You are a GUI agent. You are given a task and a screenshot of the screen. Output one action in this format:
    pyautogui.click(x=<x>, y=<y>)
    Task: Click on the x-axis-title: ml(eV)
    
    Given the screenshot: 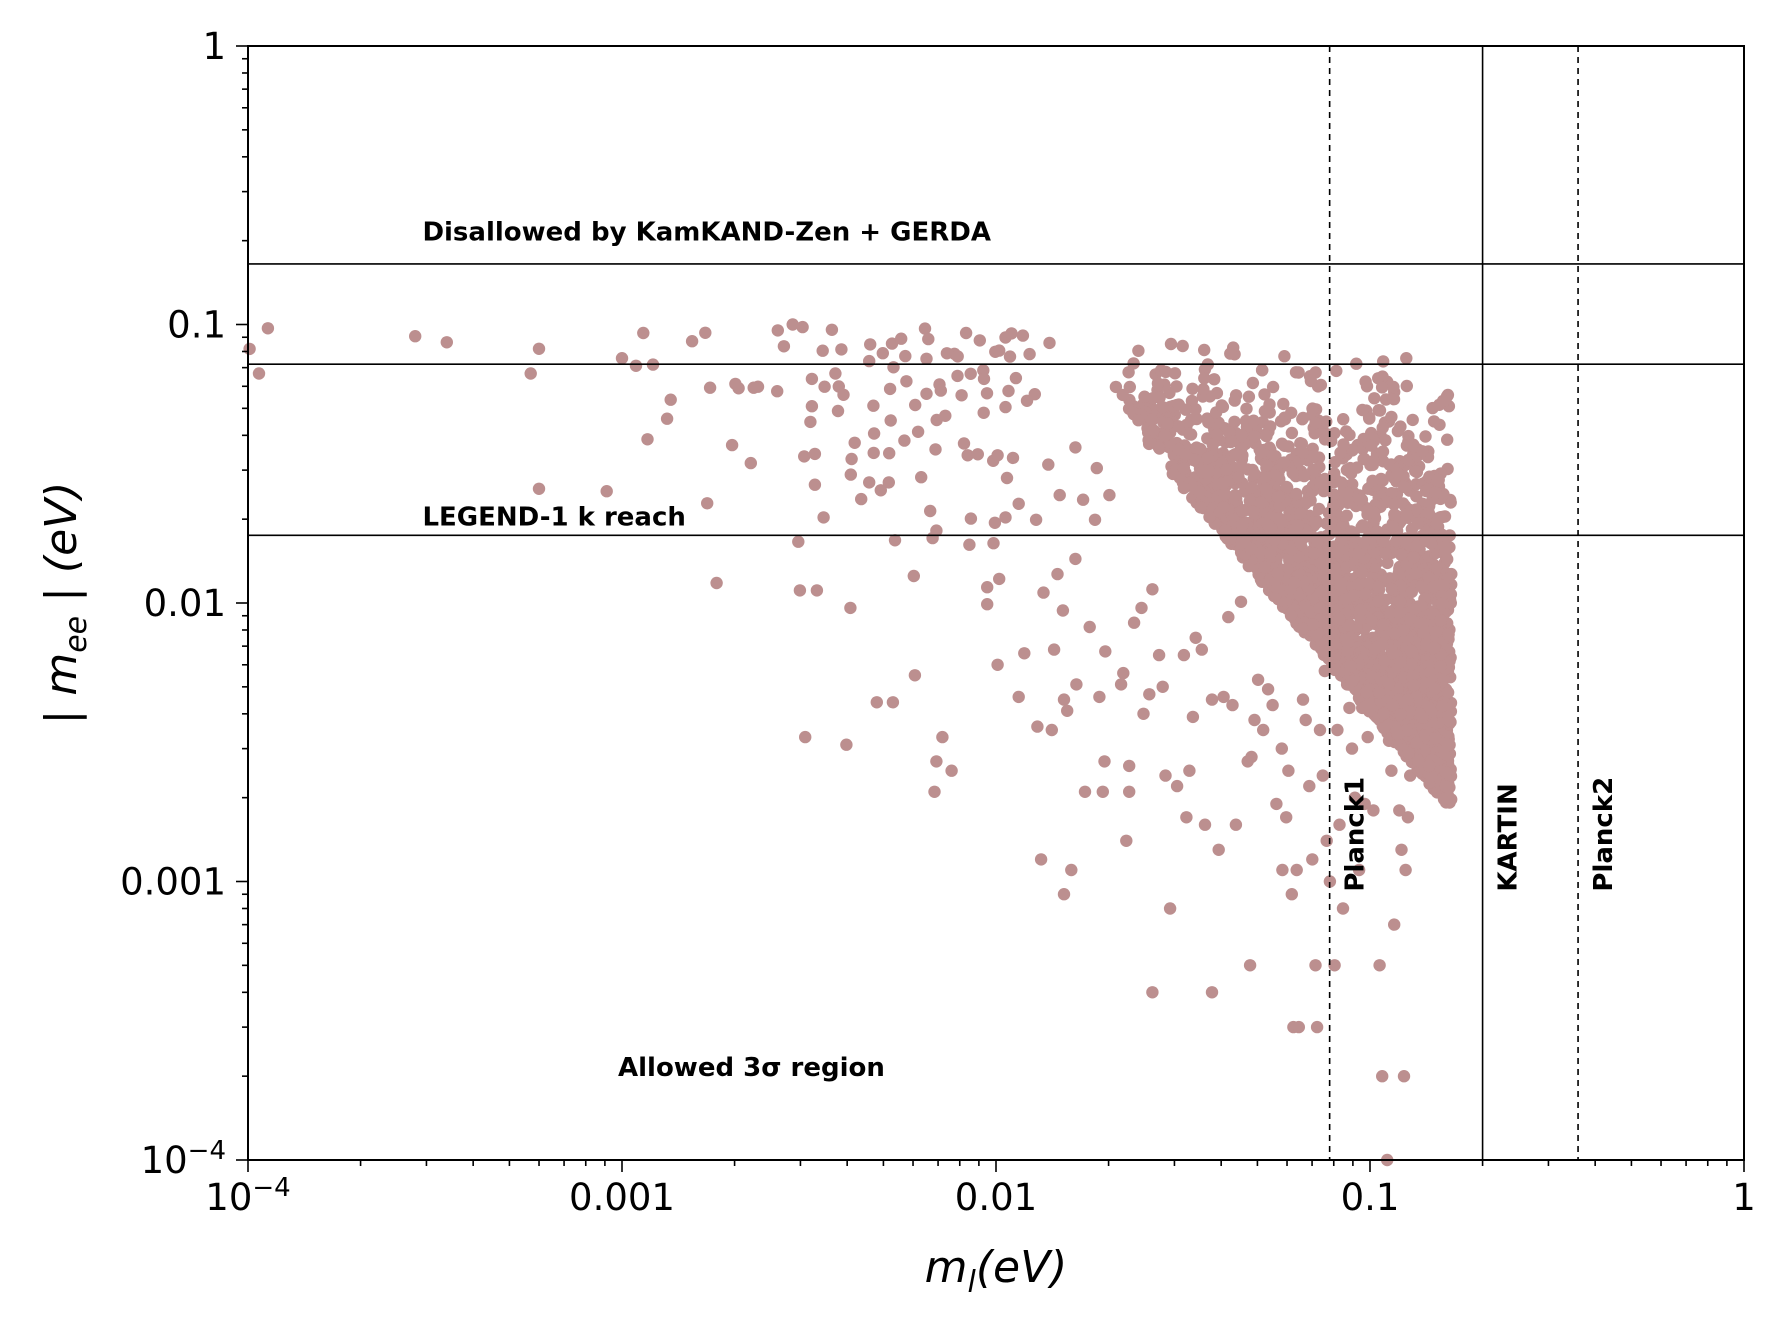 What is the action you would take?
    pyautogui.click(x=996, y=1271)
    